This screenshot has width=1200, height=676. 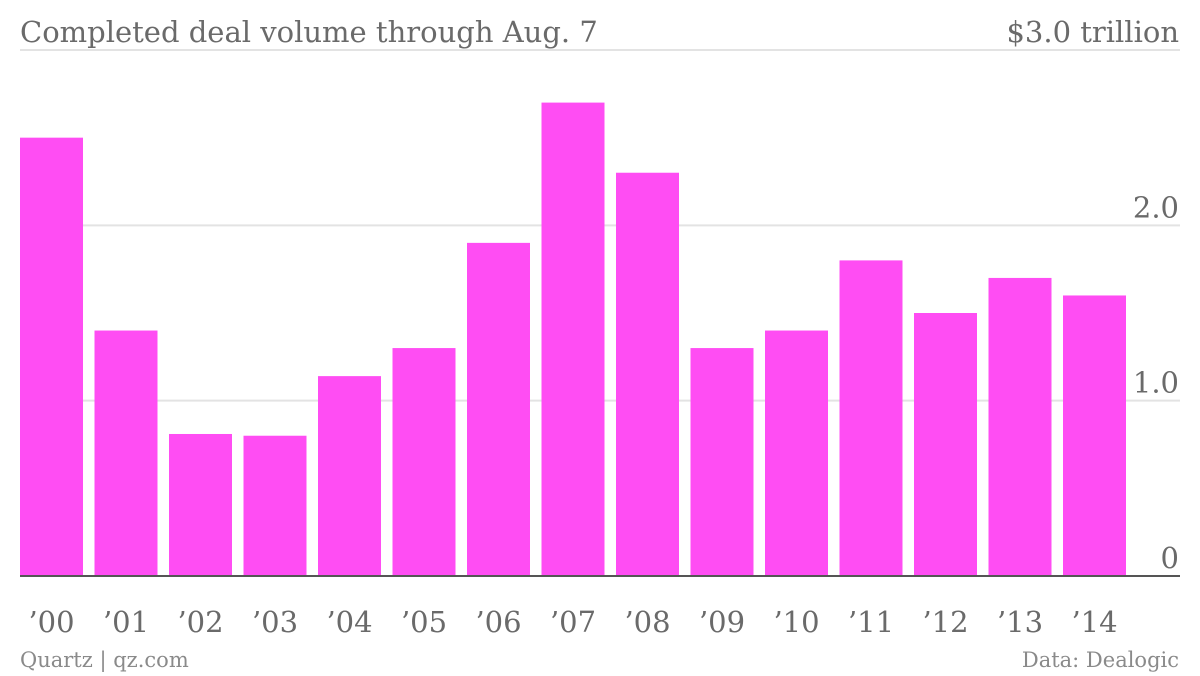 What do you see at coordinates (309, 32) in the screenshot?
I see `chart-title: Completed deal volume through Aug. 7` at bounding box center [309, 32].